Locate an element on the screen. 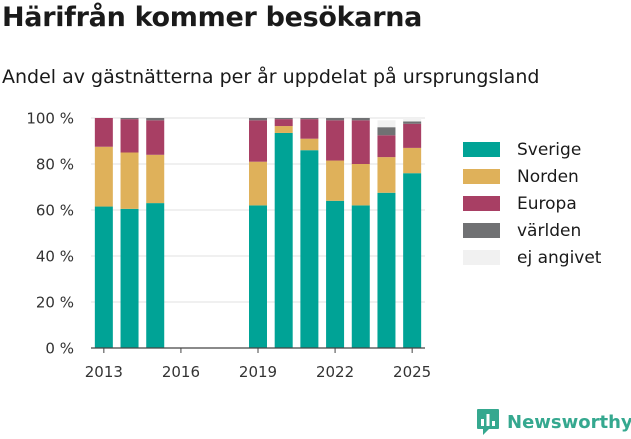 The width and height of the screenshot is (631, 439). x-tick-label: 2013 is located at coordinates (104, 372).